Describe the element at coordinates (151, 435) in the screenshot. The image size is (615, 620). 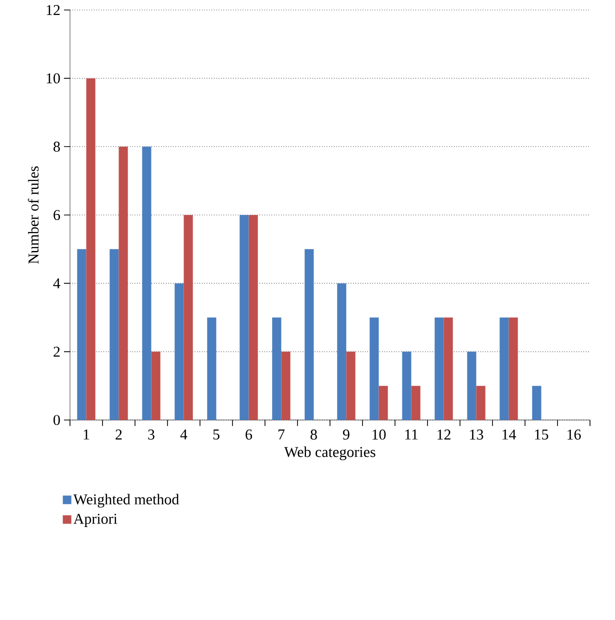
I see `x-tick-label: 3` at that location.